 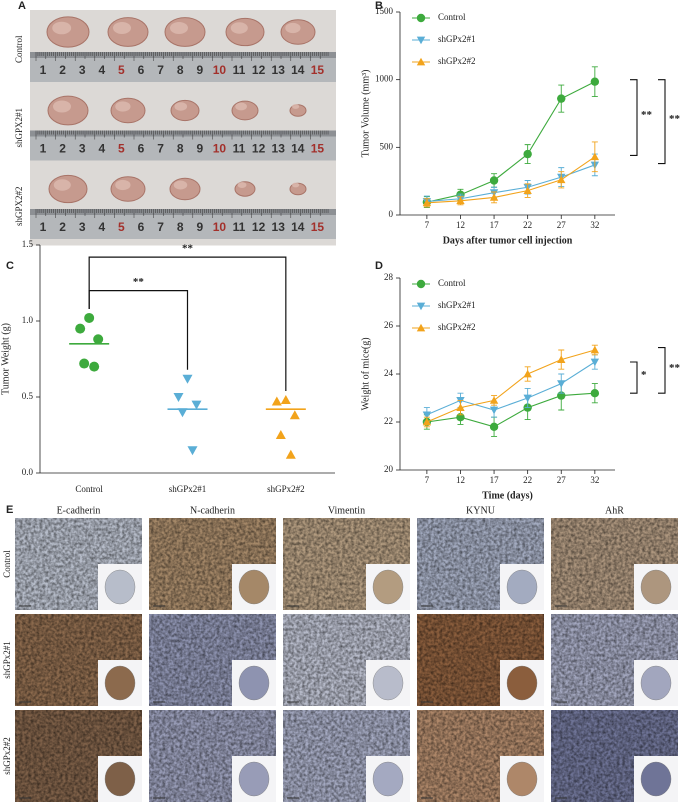 What do you see at coordinates (507, 495) in the screenshot?
I see `x-axis-label: Time (days)` at bounding box center [507, 495].